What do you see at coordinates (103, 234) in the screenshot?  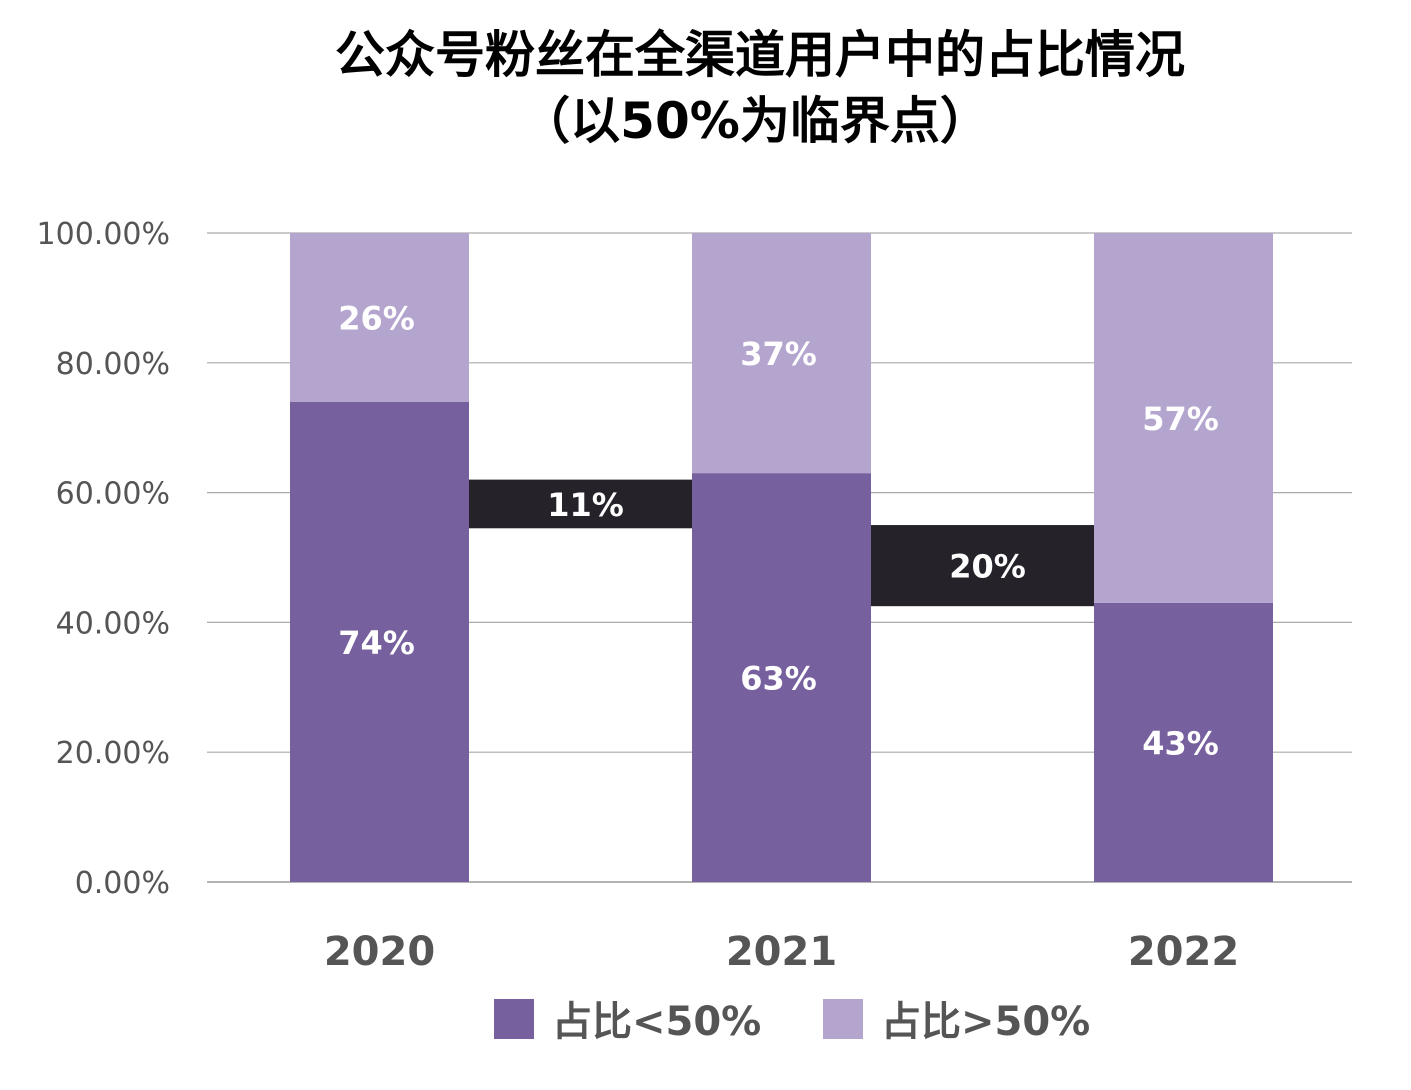 I see `y-tick-label: 100.00%` at bounding box center [103, 234].